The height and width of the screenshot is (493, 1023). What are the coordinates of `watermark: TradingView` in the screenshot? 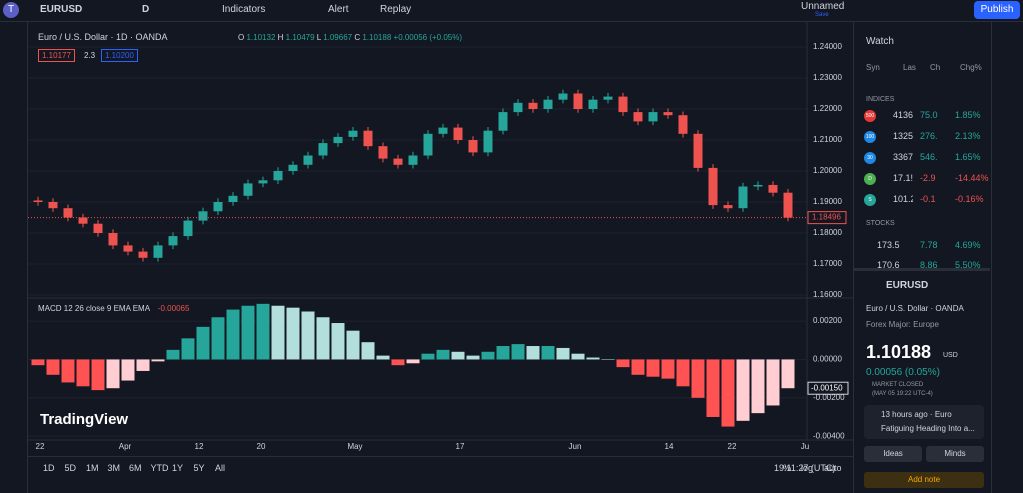 It's located at (84, 419).